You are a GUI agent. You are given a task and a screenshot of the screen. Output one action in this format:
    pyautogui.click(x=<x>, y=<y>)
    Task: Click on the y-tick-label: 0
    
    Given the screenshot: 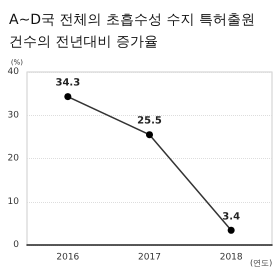 What is the action you would take?
    pyautogui.click(x=16, y=245)
    